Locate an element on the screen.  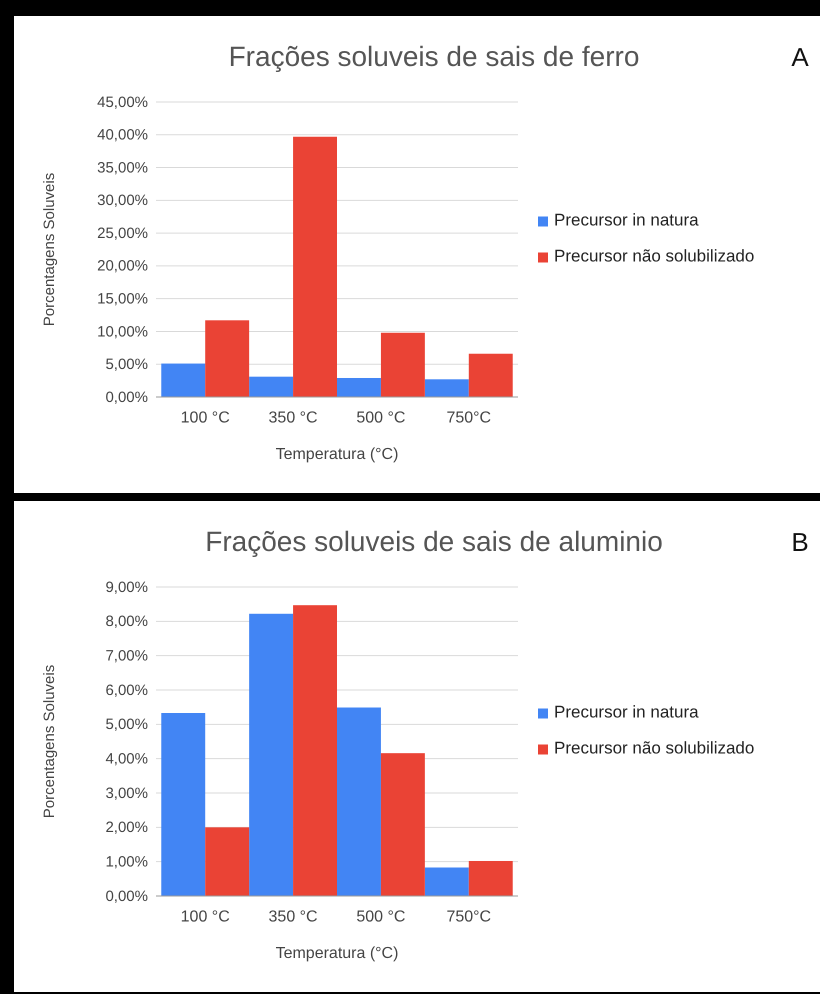
y-tick-label: 40,00% is located at coordinates (122, 135).